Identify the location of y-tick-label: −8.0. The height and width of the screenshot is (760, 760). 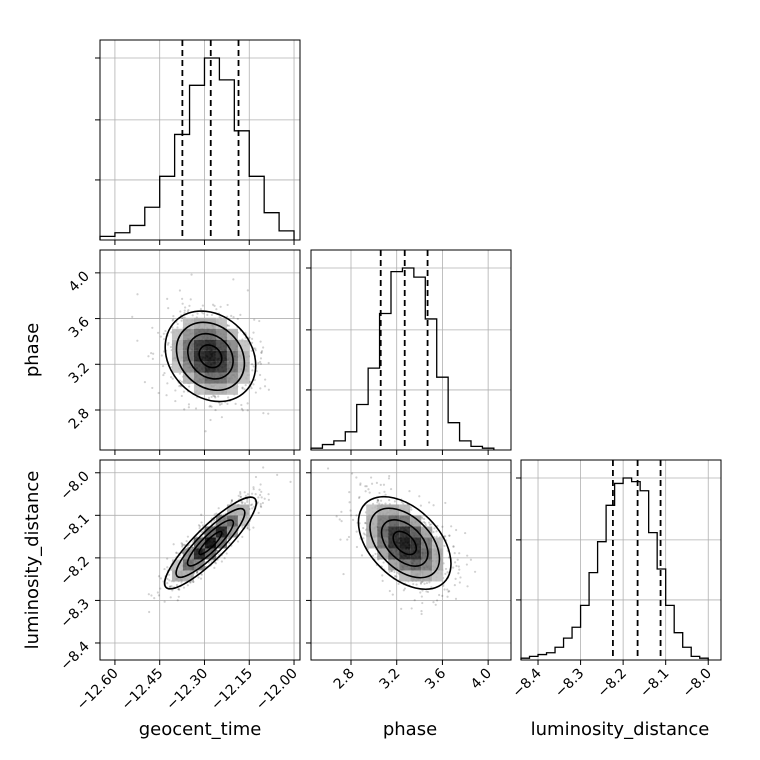
(74, 485).